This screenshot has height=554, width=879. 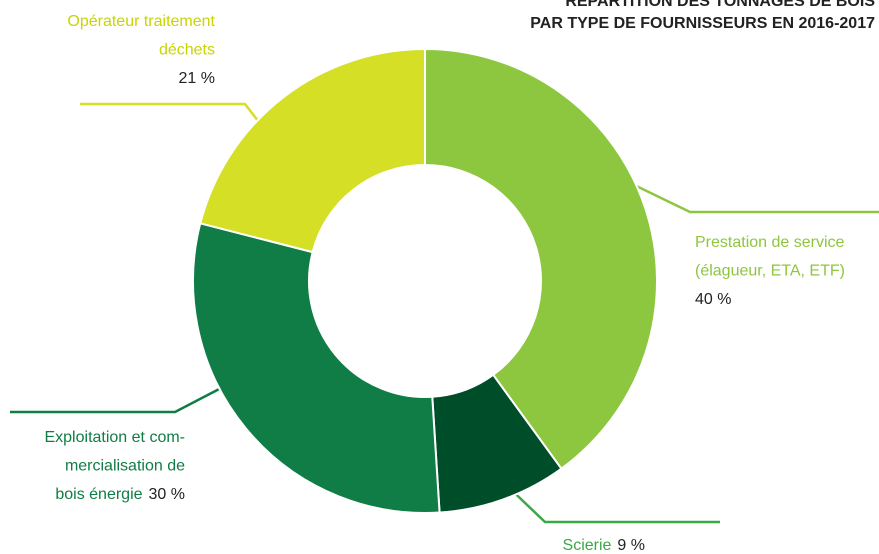 I want to click on value-label: 40 %, so click(x=713, y=299).